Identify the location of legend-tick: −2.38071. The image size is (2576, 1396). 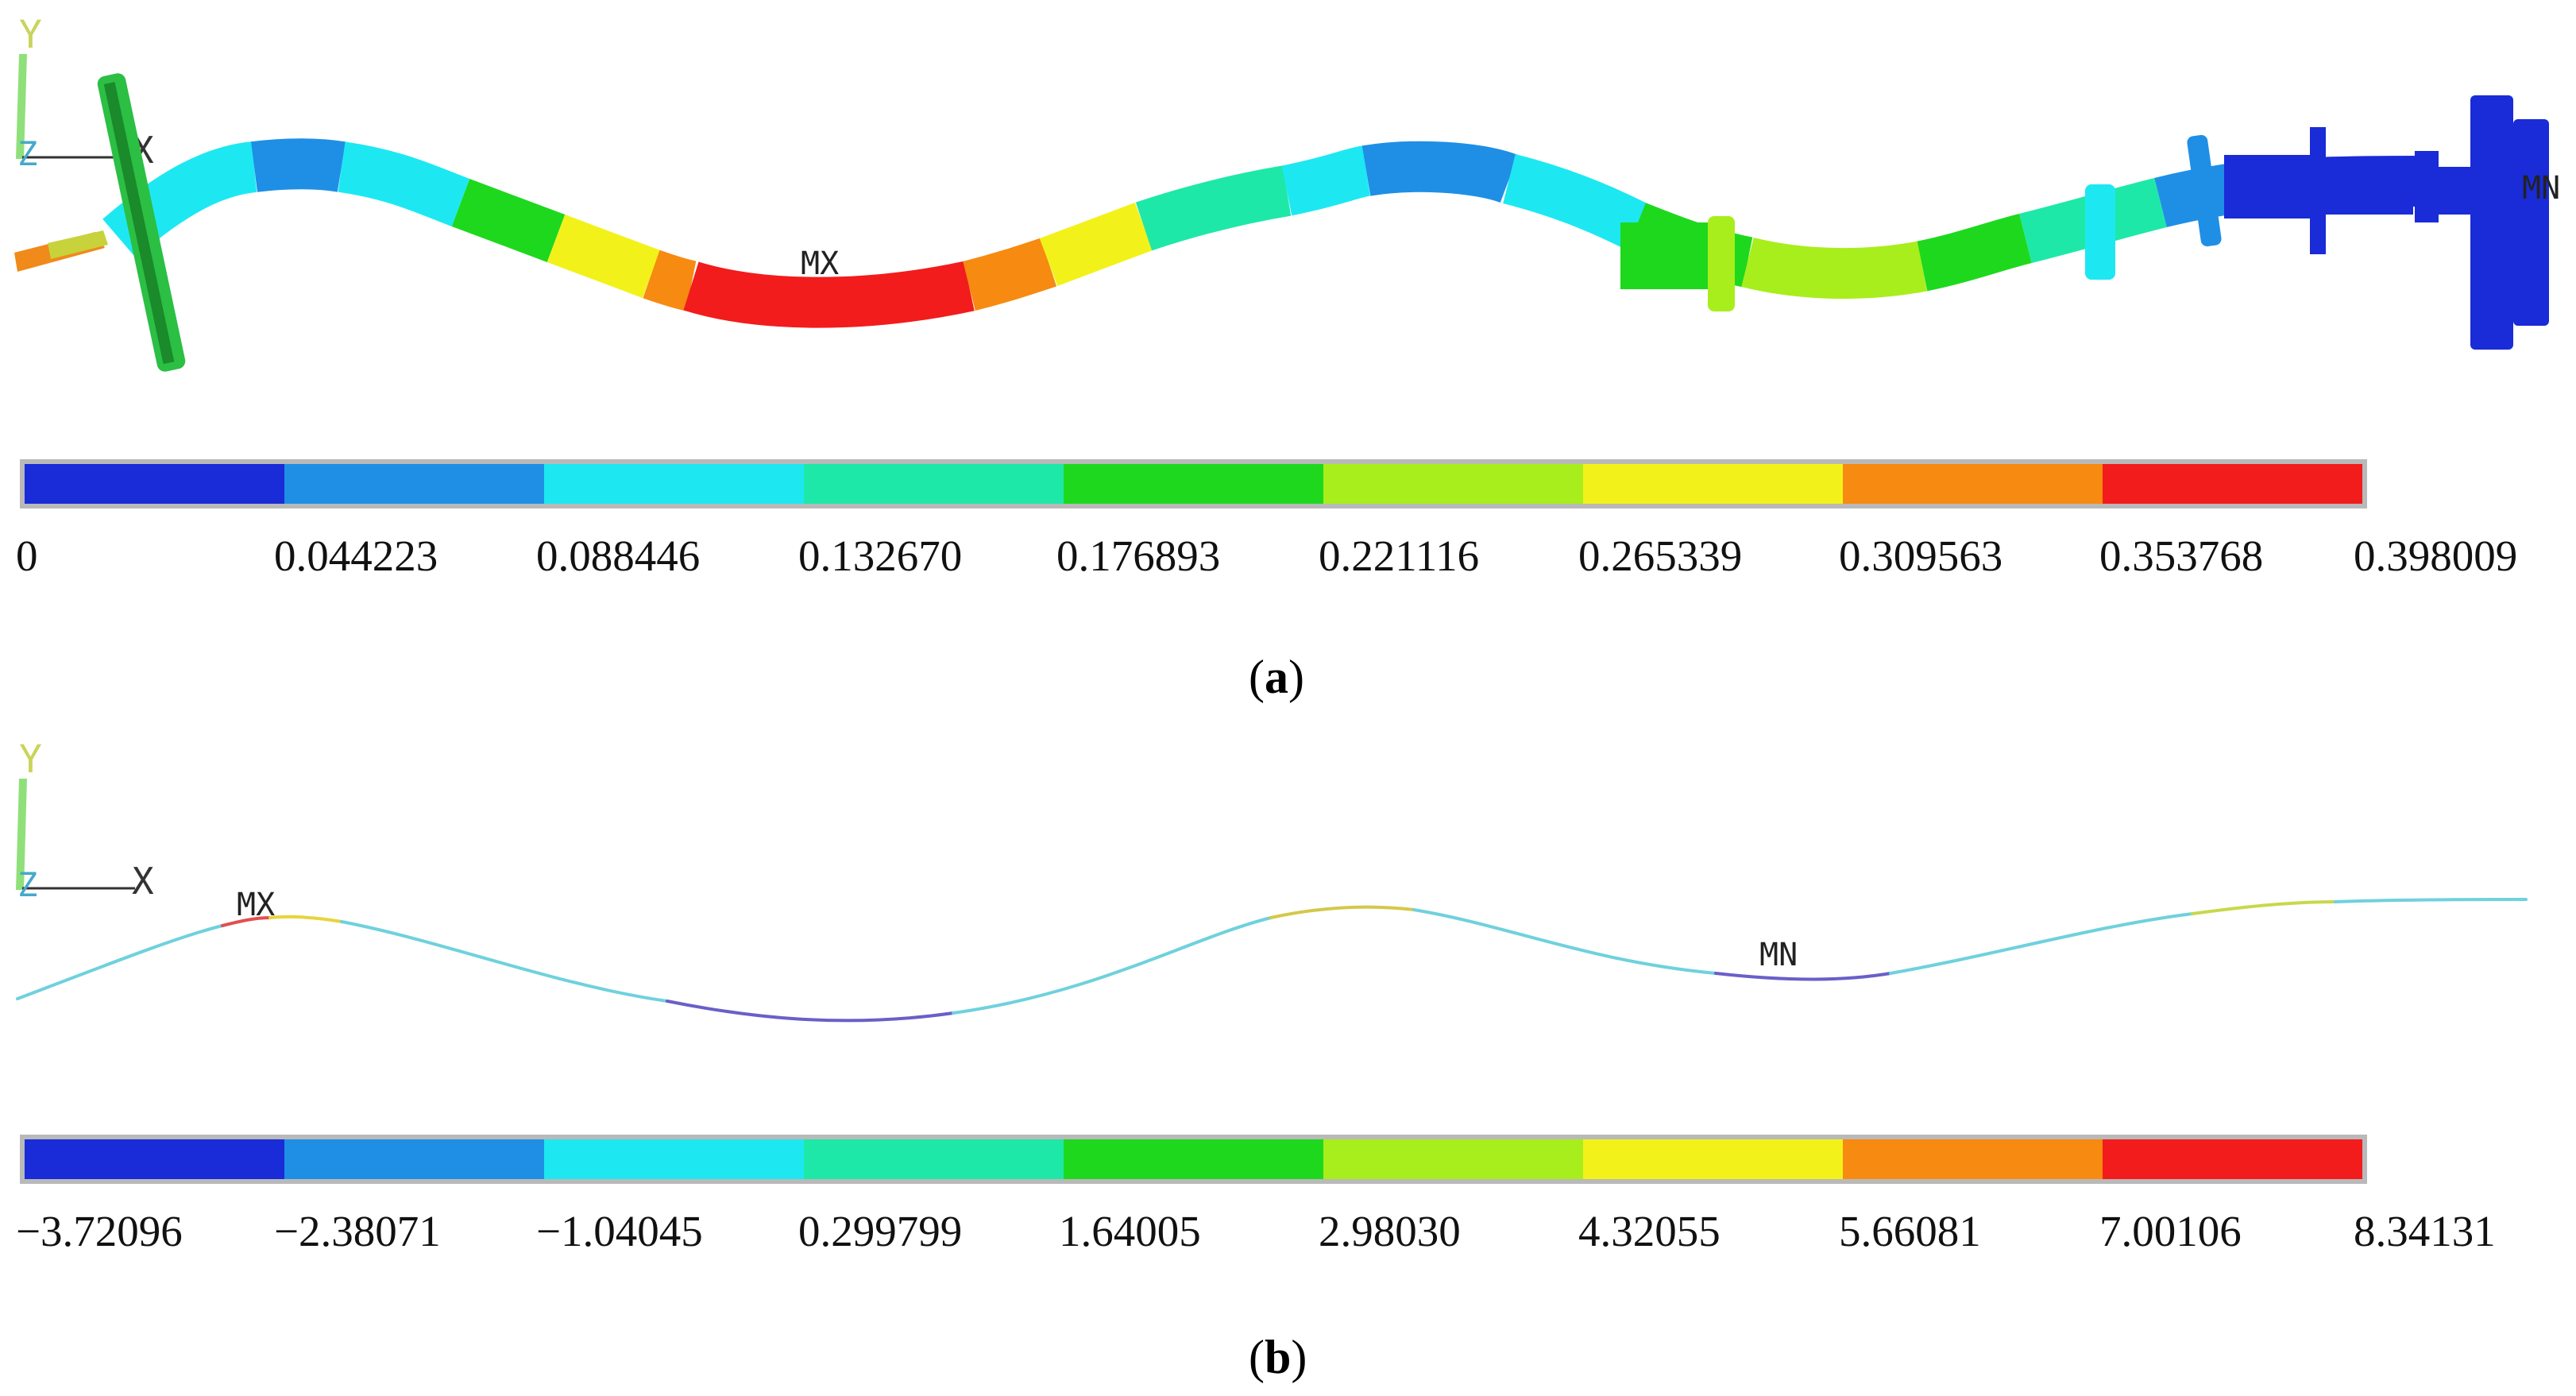
(357, 1231).